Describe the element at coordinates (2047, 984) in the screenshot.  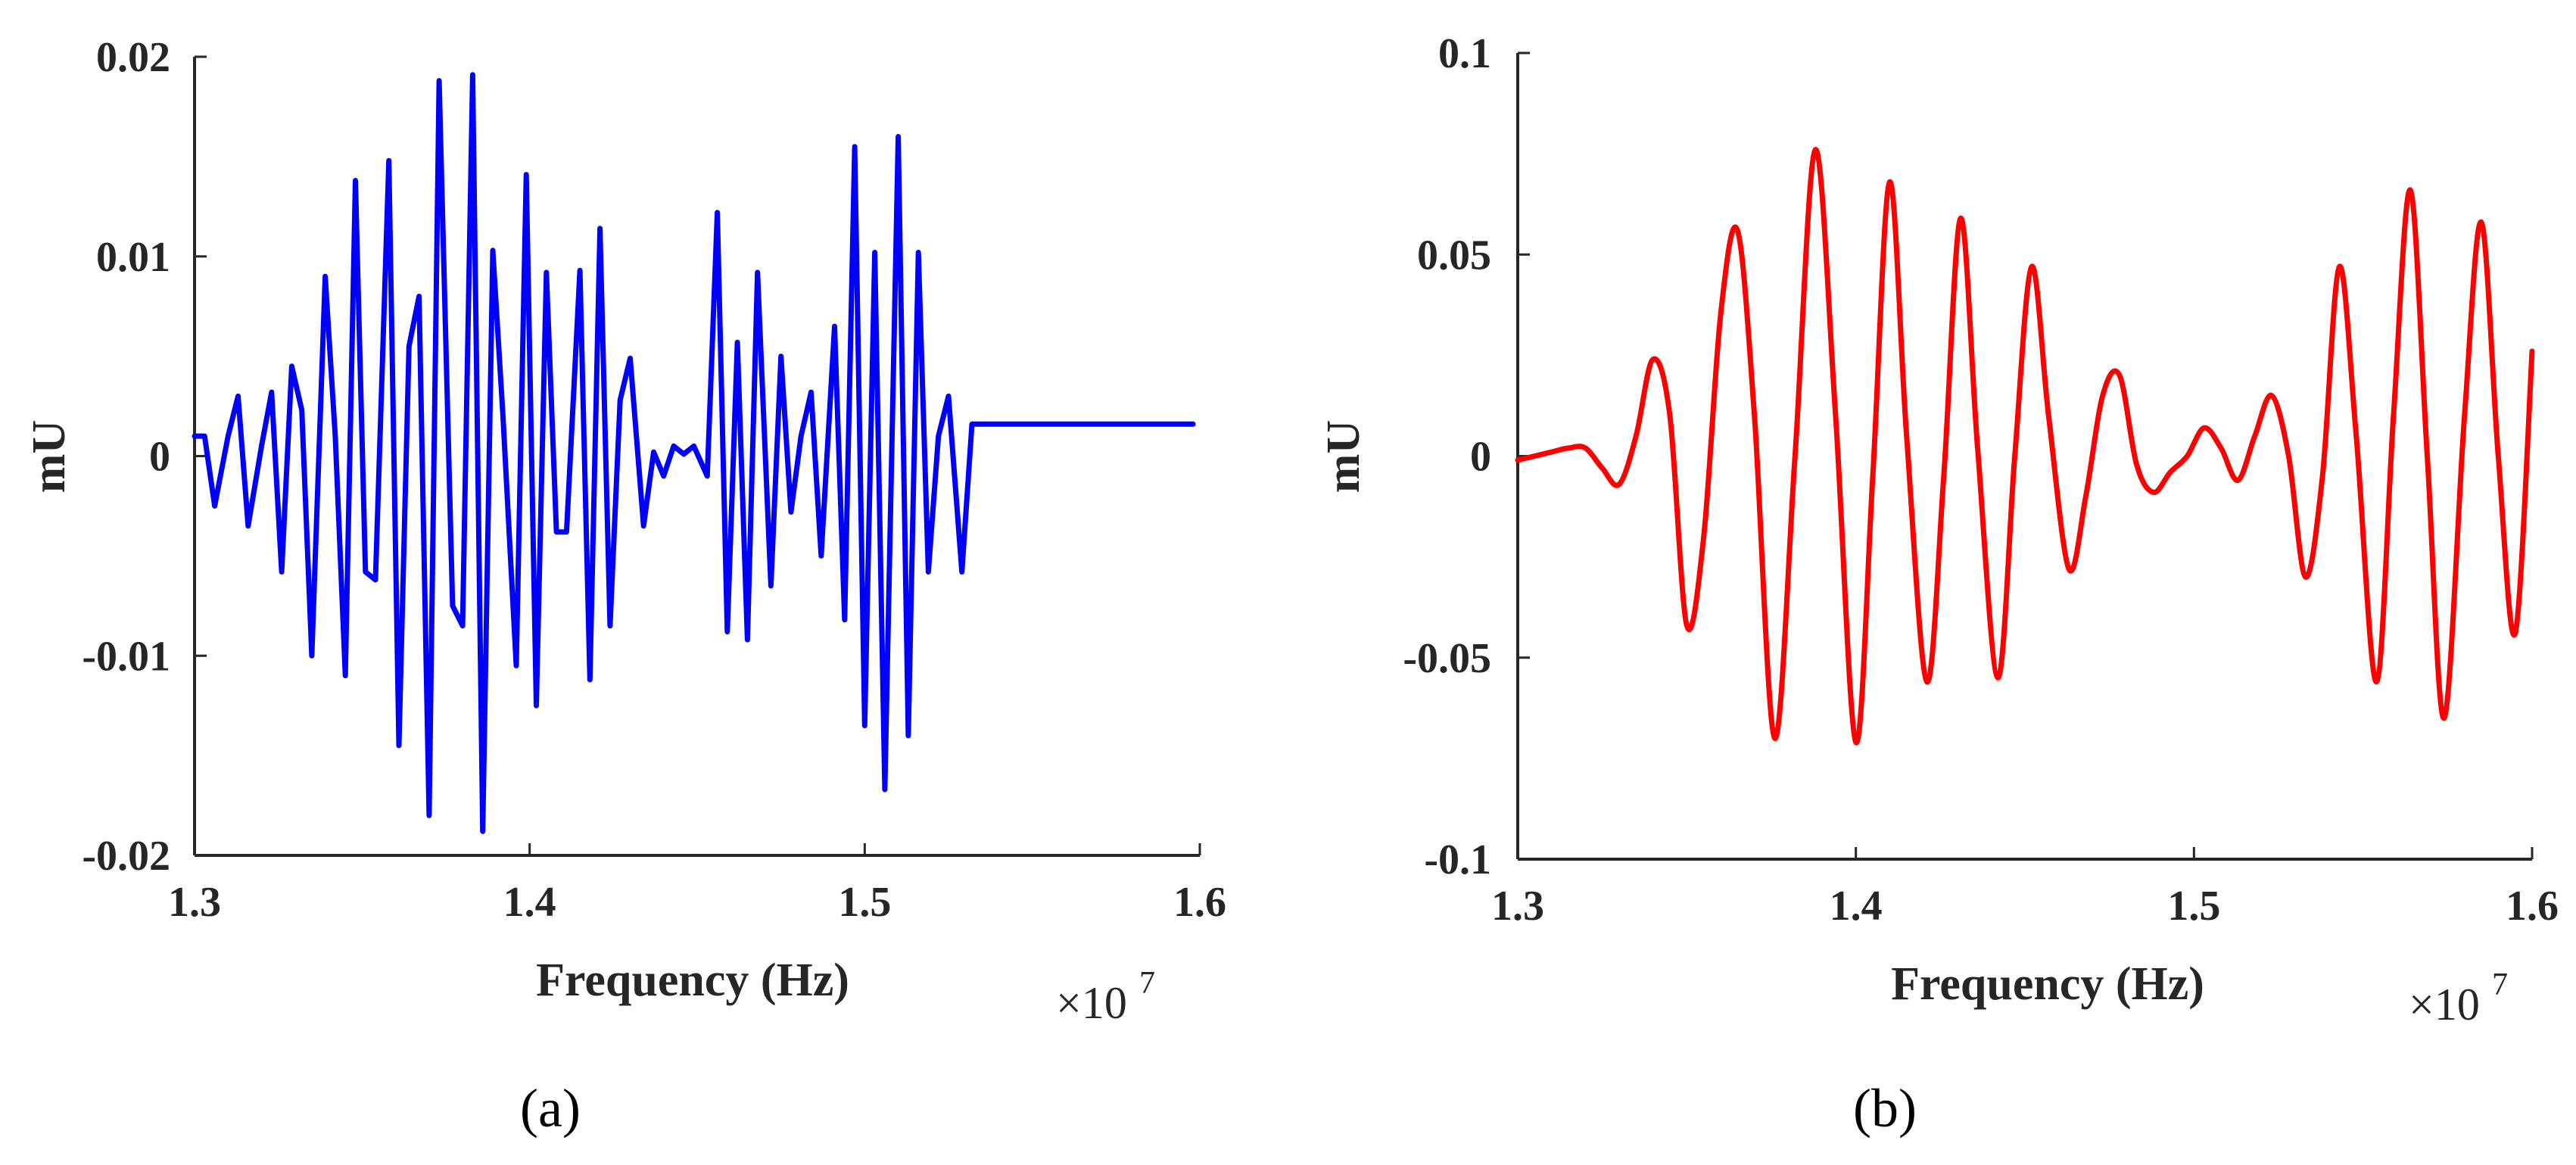
I see `x-axis-title-b: Frequency (Hz)` at that location.